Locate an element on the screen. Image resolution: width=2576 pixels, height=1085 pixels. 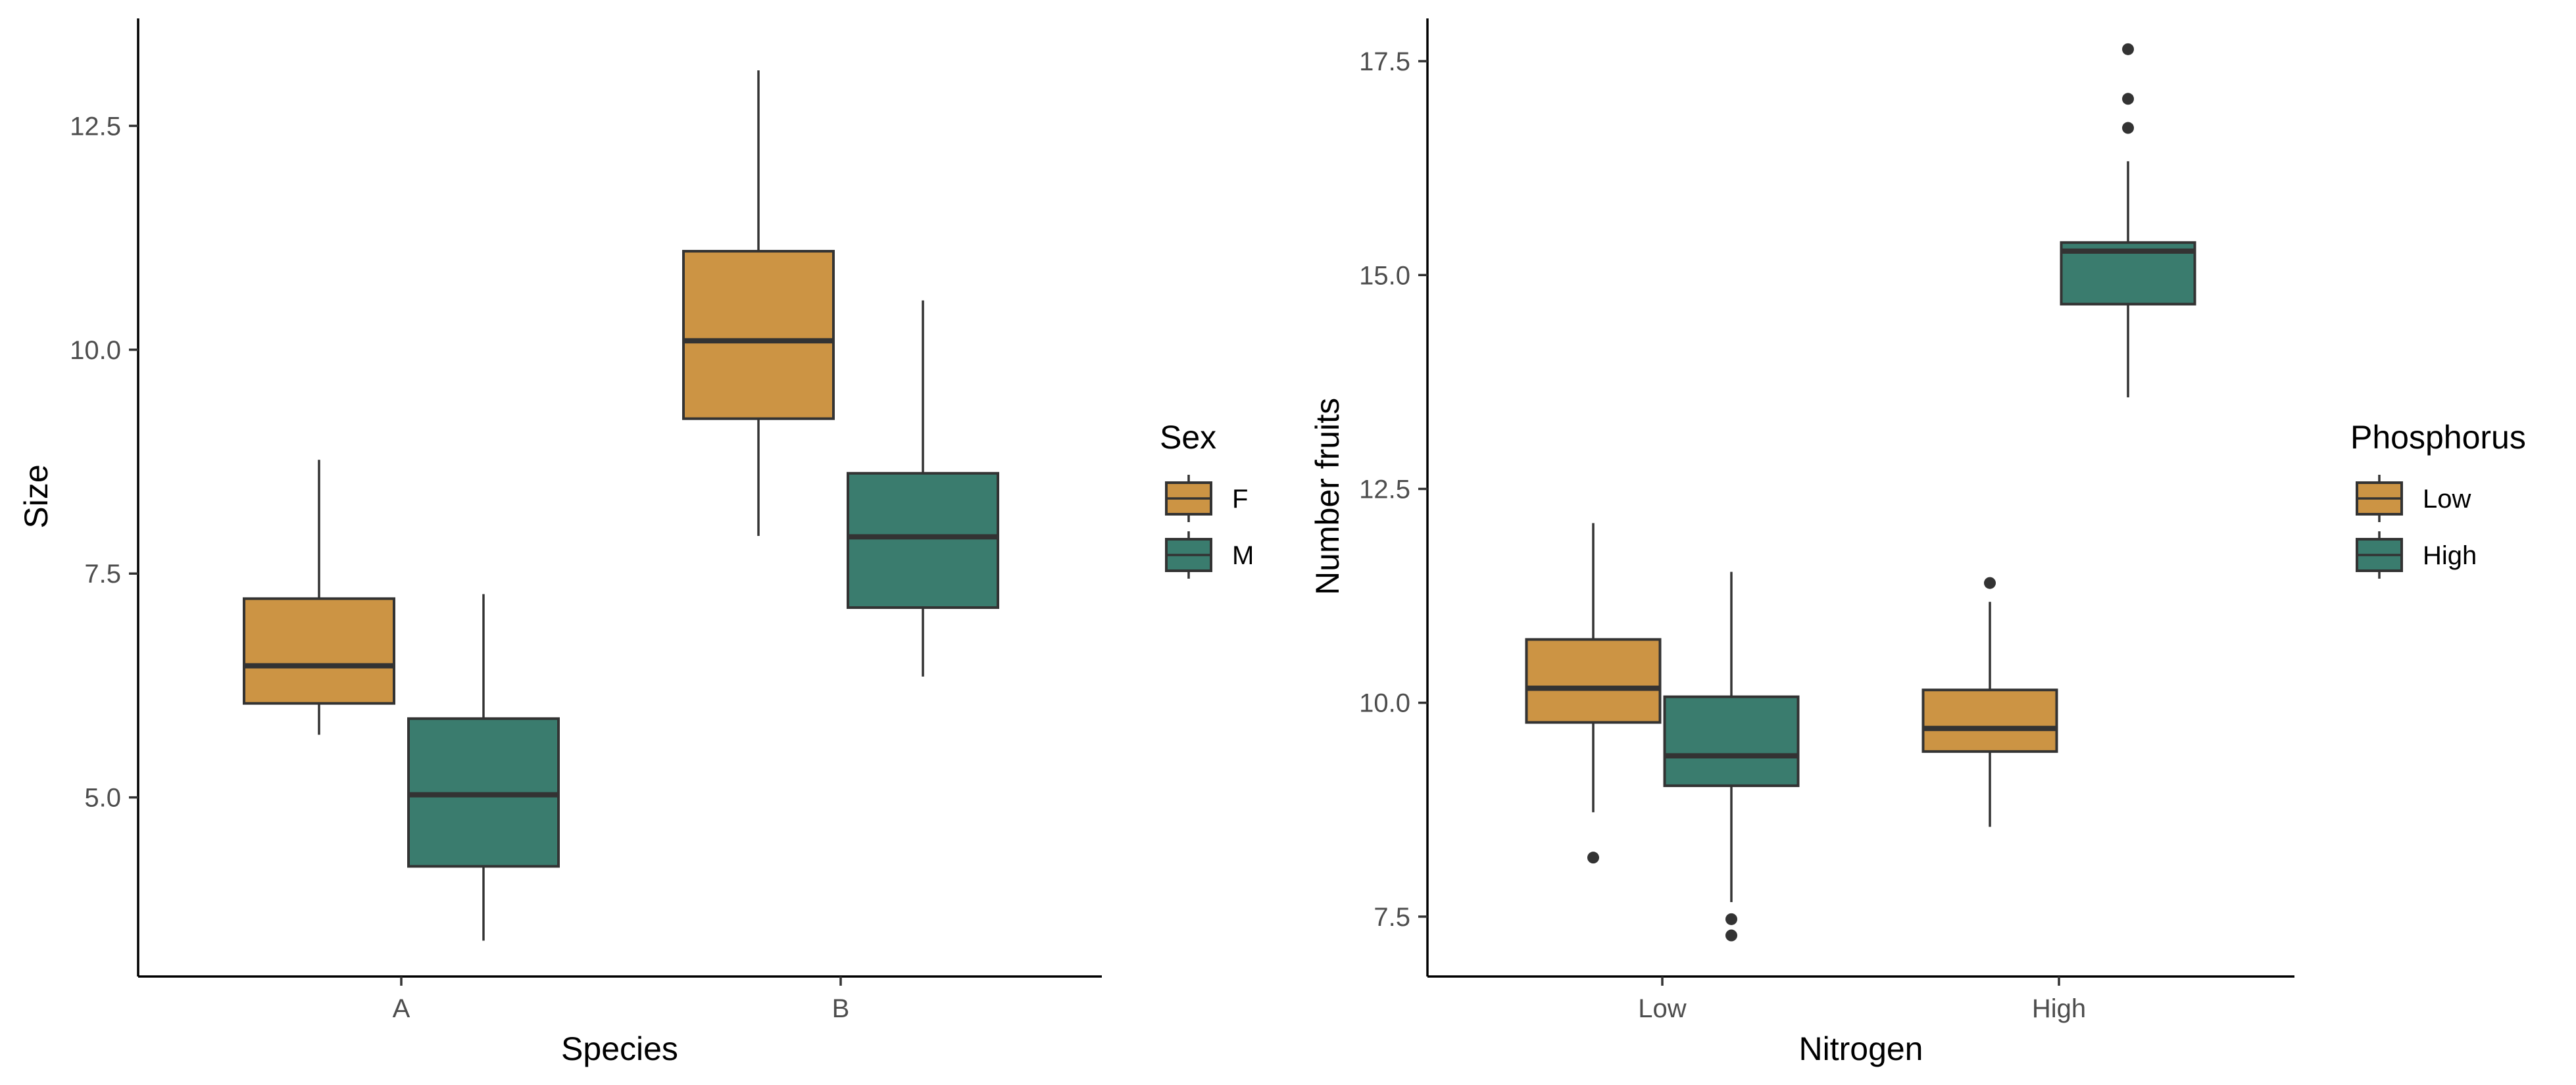
legend: Sex FM is located at coordinates (1207, 499).